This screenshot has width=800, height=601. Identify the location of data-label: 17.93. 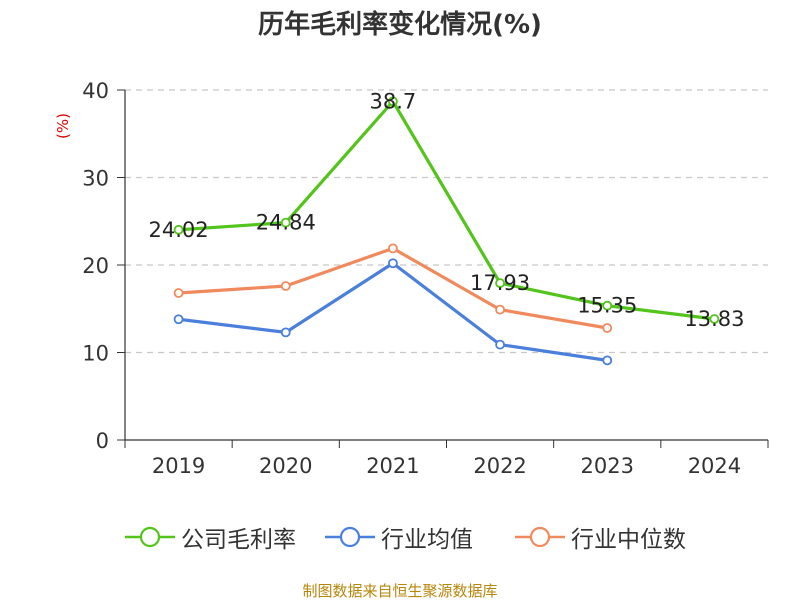
(500, 283).